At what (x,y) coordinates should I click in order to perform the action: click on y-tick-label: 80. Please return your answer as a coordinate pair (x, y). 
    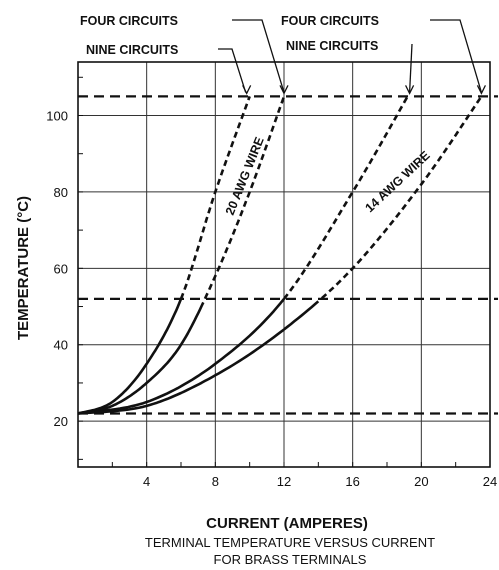
    Looking at the image, I should click on (61, 192).